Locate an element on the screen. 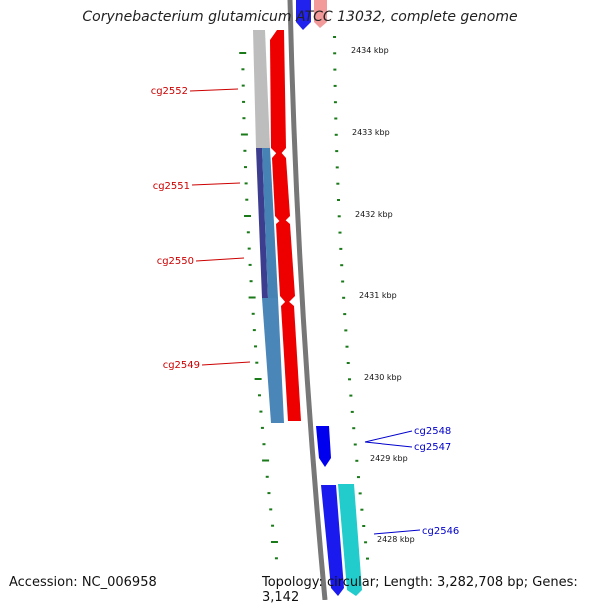 This screenshot has width=600, height=605. gene-label-cg2546: cg2546 is located at coordinates (440, 531).